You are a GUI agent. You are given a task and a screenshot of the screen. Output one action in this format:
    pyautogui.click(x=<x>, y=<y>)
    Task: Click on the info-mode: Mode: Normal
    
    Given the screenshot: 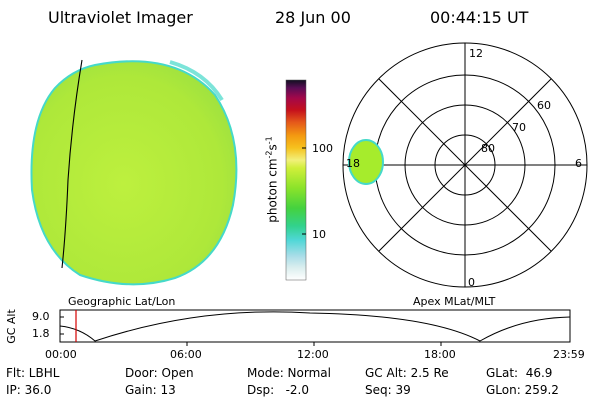 What is the action you would take?
    pyautogui.click(x=289, y=373)
    